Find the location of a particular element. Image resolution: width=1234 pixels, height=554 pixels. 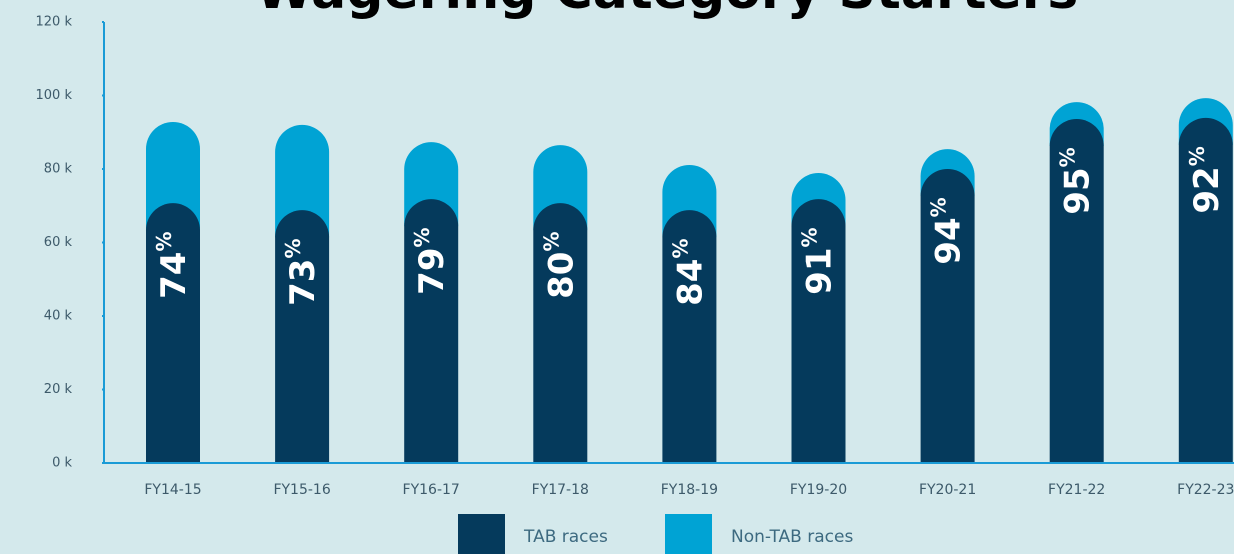

x-tick-label: FY21-22 is located at coordinates (1076, 490).